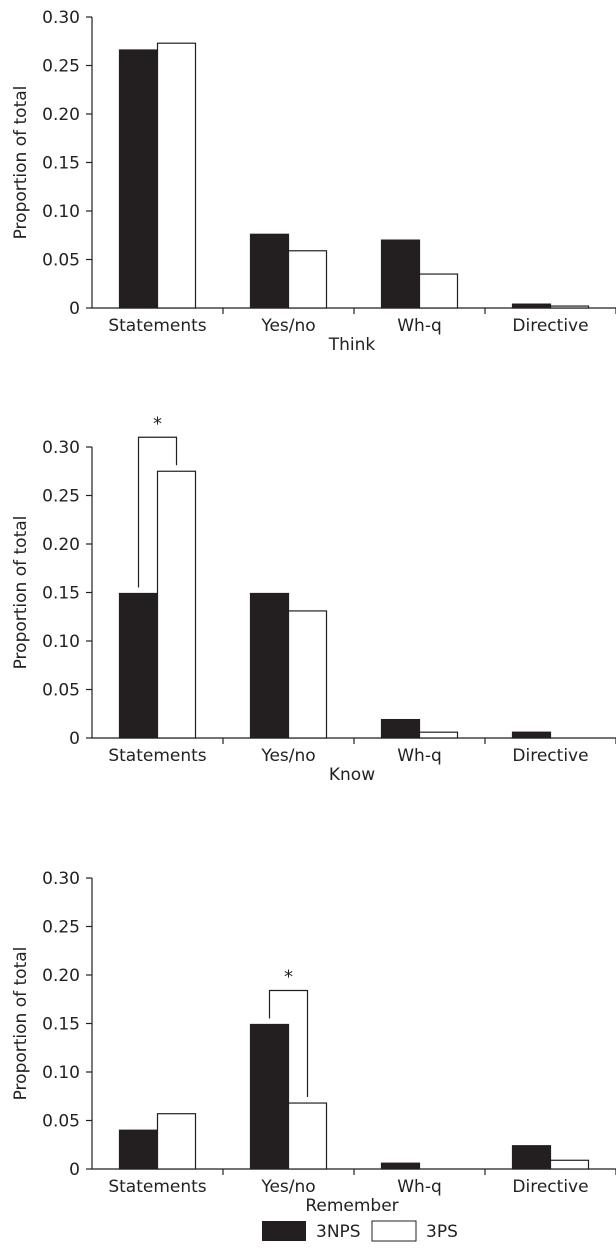 Image resolution: width=616 pixels, height=1249 pixels. Describe the element at coordinates (351, 1206) in the screenshot. I see `x-axis-label: Remember` at that location.